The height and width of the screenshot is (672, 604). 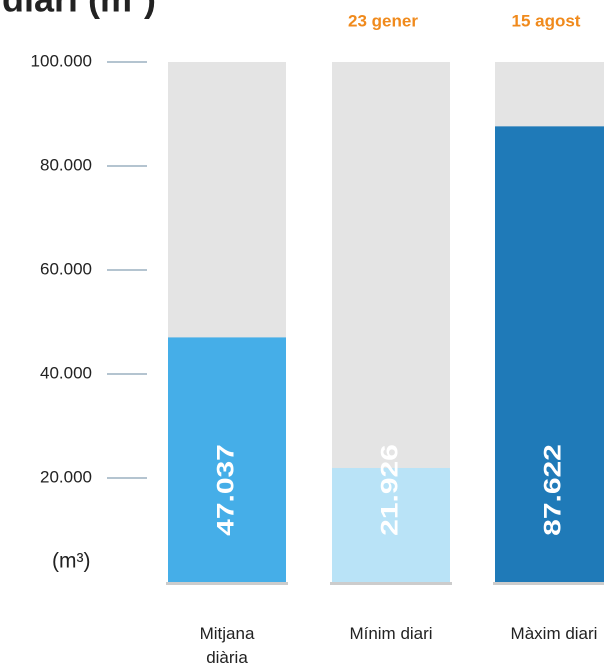 I want to click on x-tick-label: Mitjana diària, so click(x=227, y=645).